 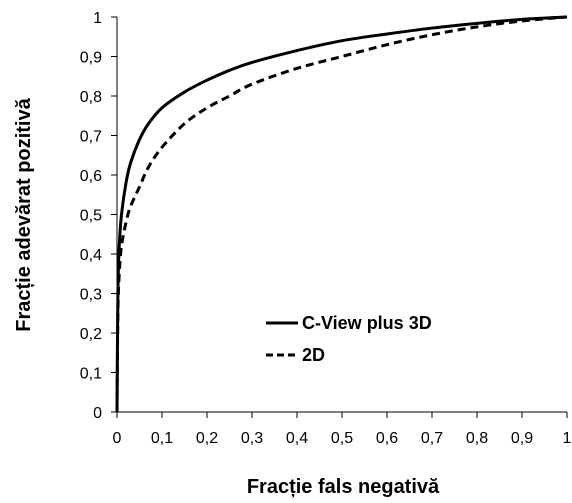 What do you see at coordinates (477, 438) in the screenshot?
I see `x-tick-label: 0,8` at bounding box center [477, 438].